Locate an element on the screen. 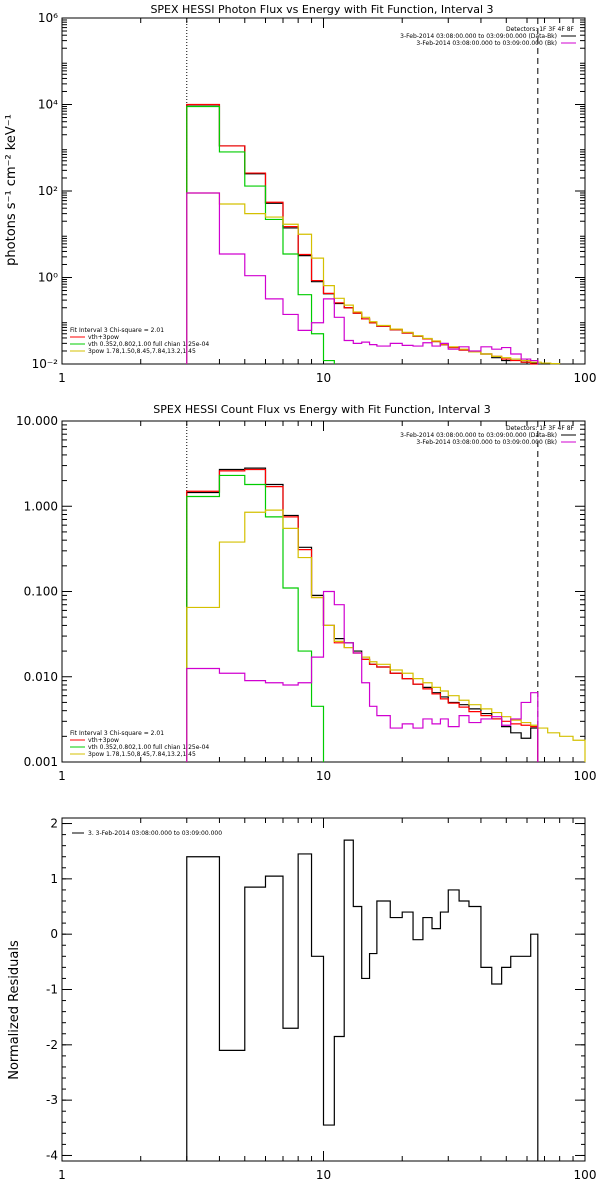  y-tick-label: -4 is located at coordinates (52, 1155).